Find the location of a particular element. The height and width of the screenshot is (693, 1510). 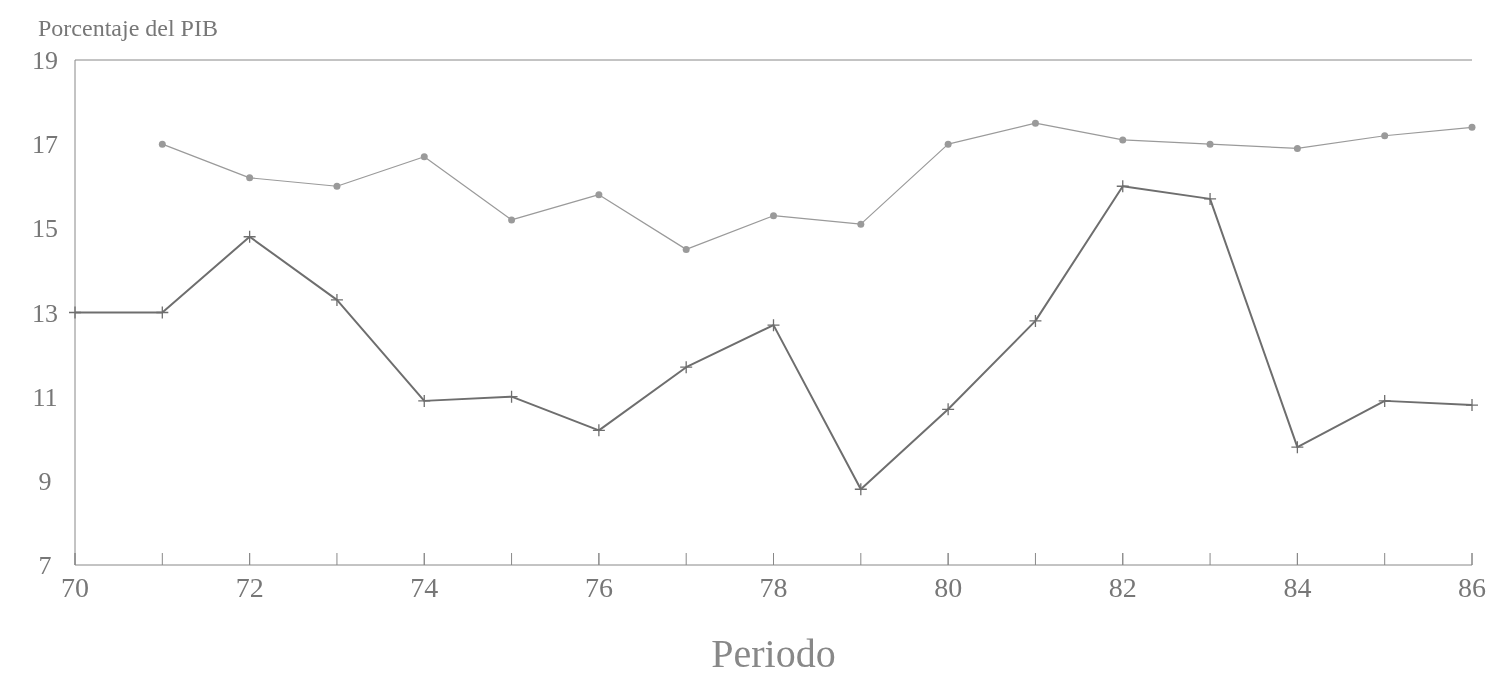

x-tick-label: 72 is located at coordinates (249, 587).